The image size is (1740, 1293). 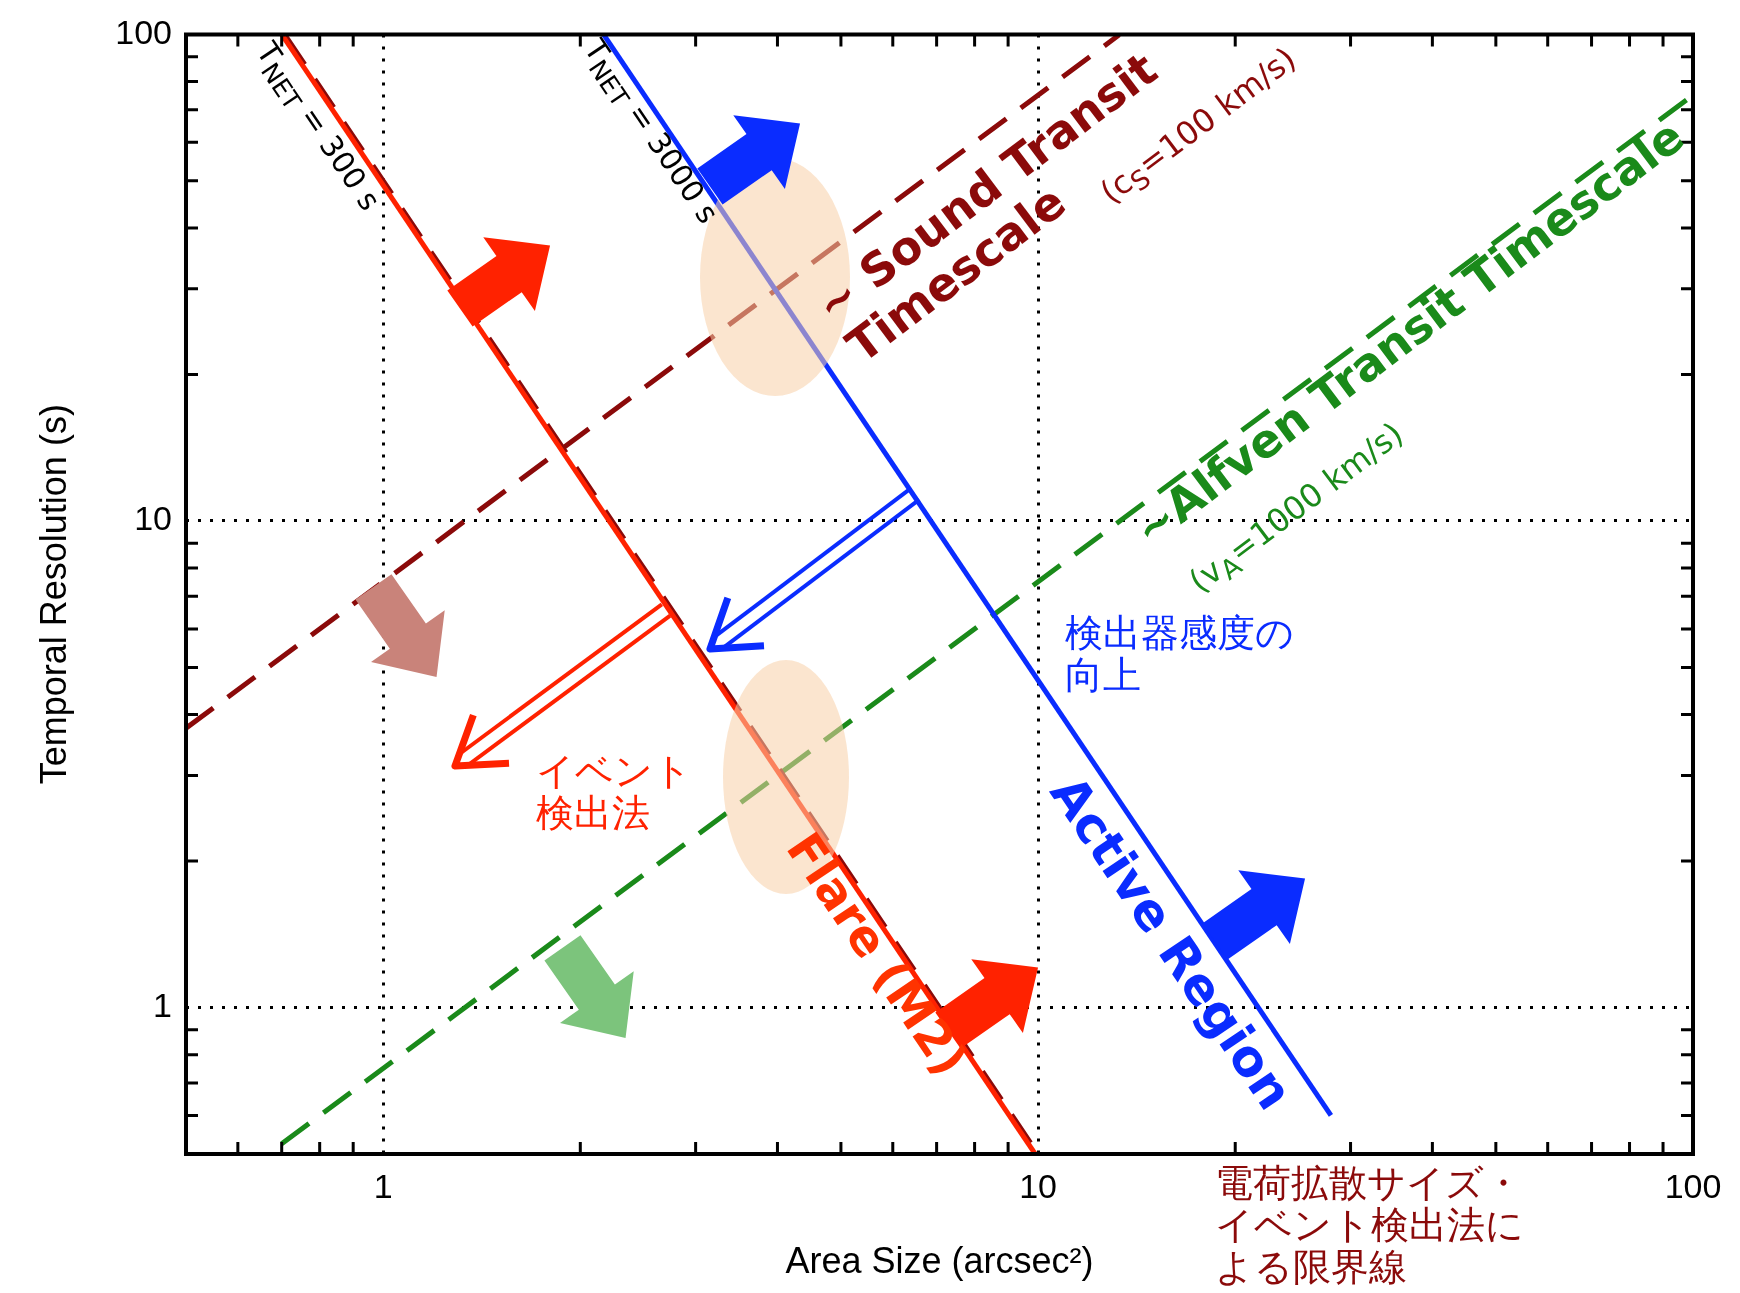 What do you see at coordinates (1180, 654) in the screenshot?
I see `annotation: 検出器感度の向上` at bounding box center [1180, 654].